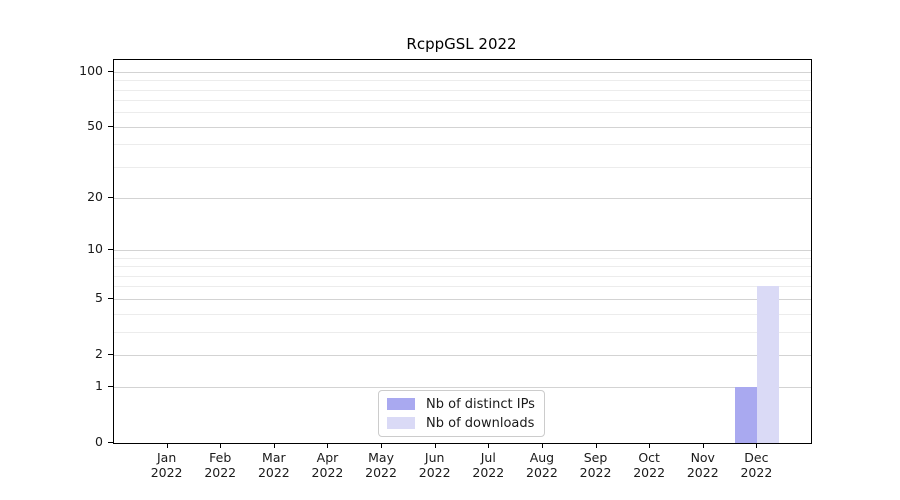  Describe the element at coordinates (434, 457) in the screenshot. I see `x-tick-month: Jun` at that location.